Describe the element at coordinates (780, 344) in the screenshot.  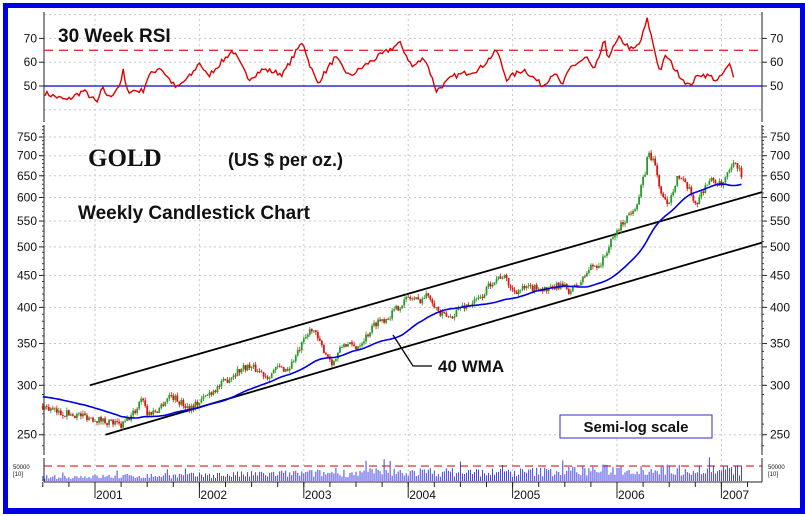
I see `price-tick-label-right: 350` at that location.